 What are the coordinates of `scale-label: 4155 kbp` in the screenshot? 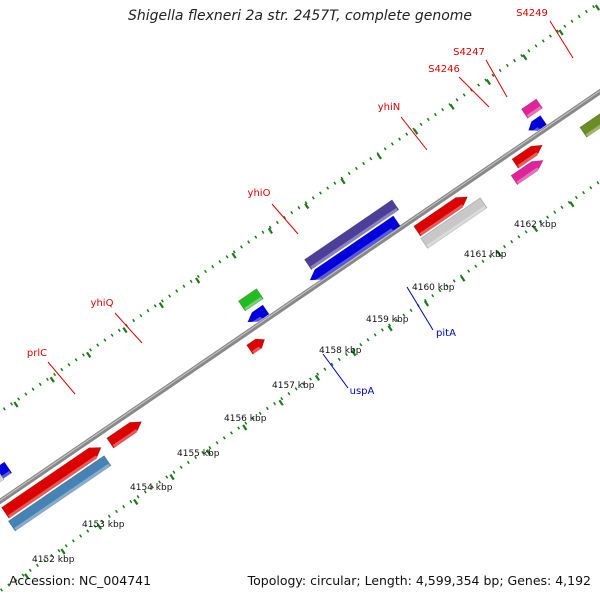 It's located at (198, 454).